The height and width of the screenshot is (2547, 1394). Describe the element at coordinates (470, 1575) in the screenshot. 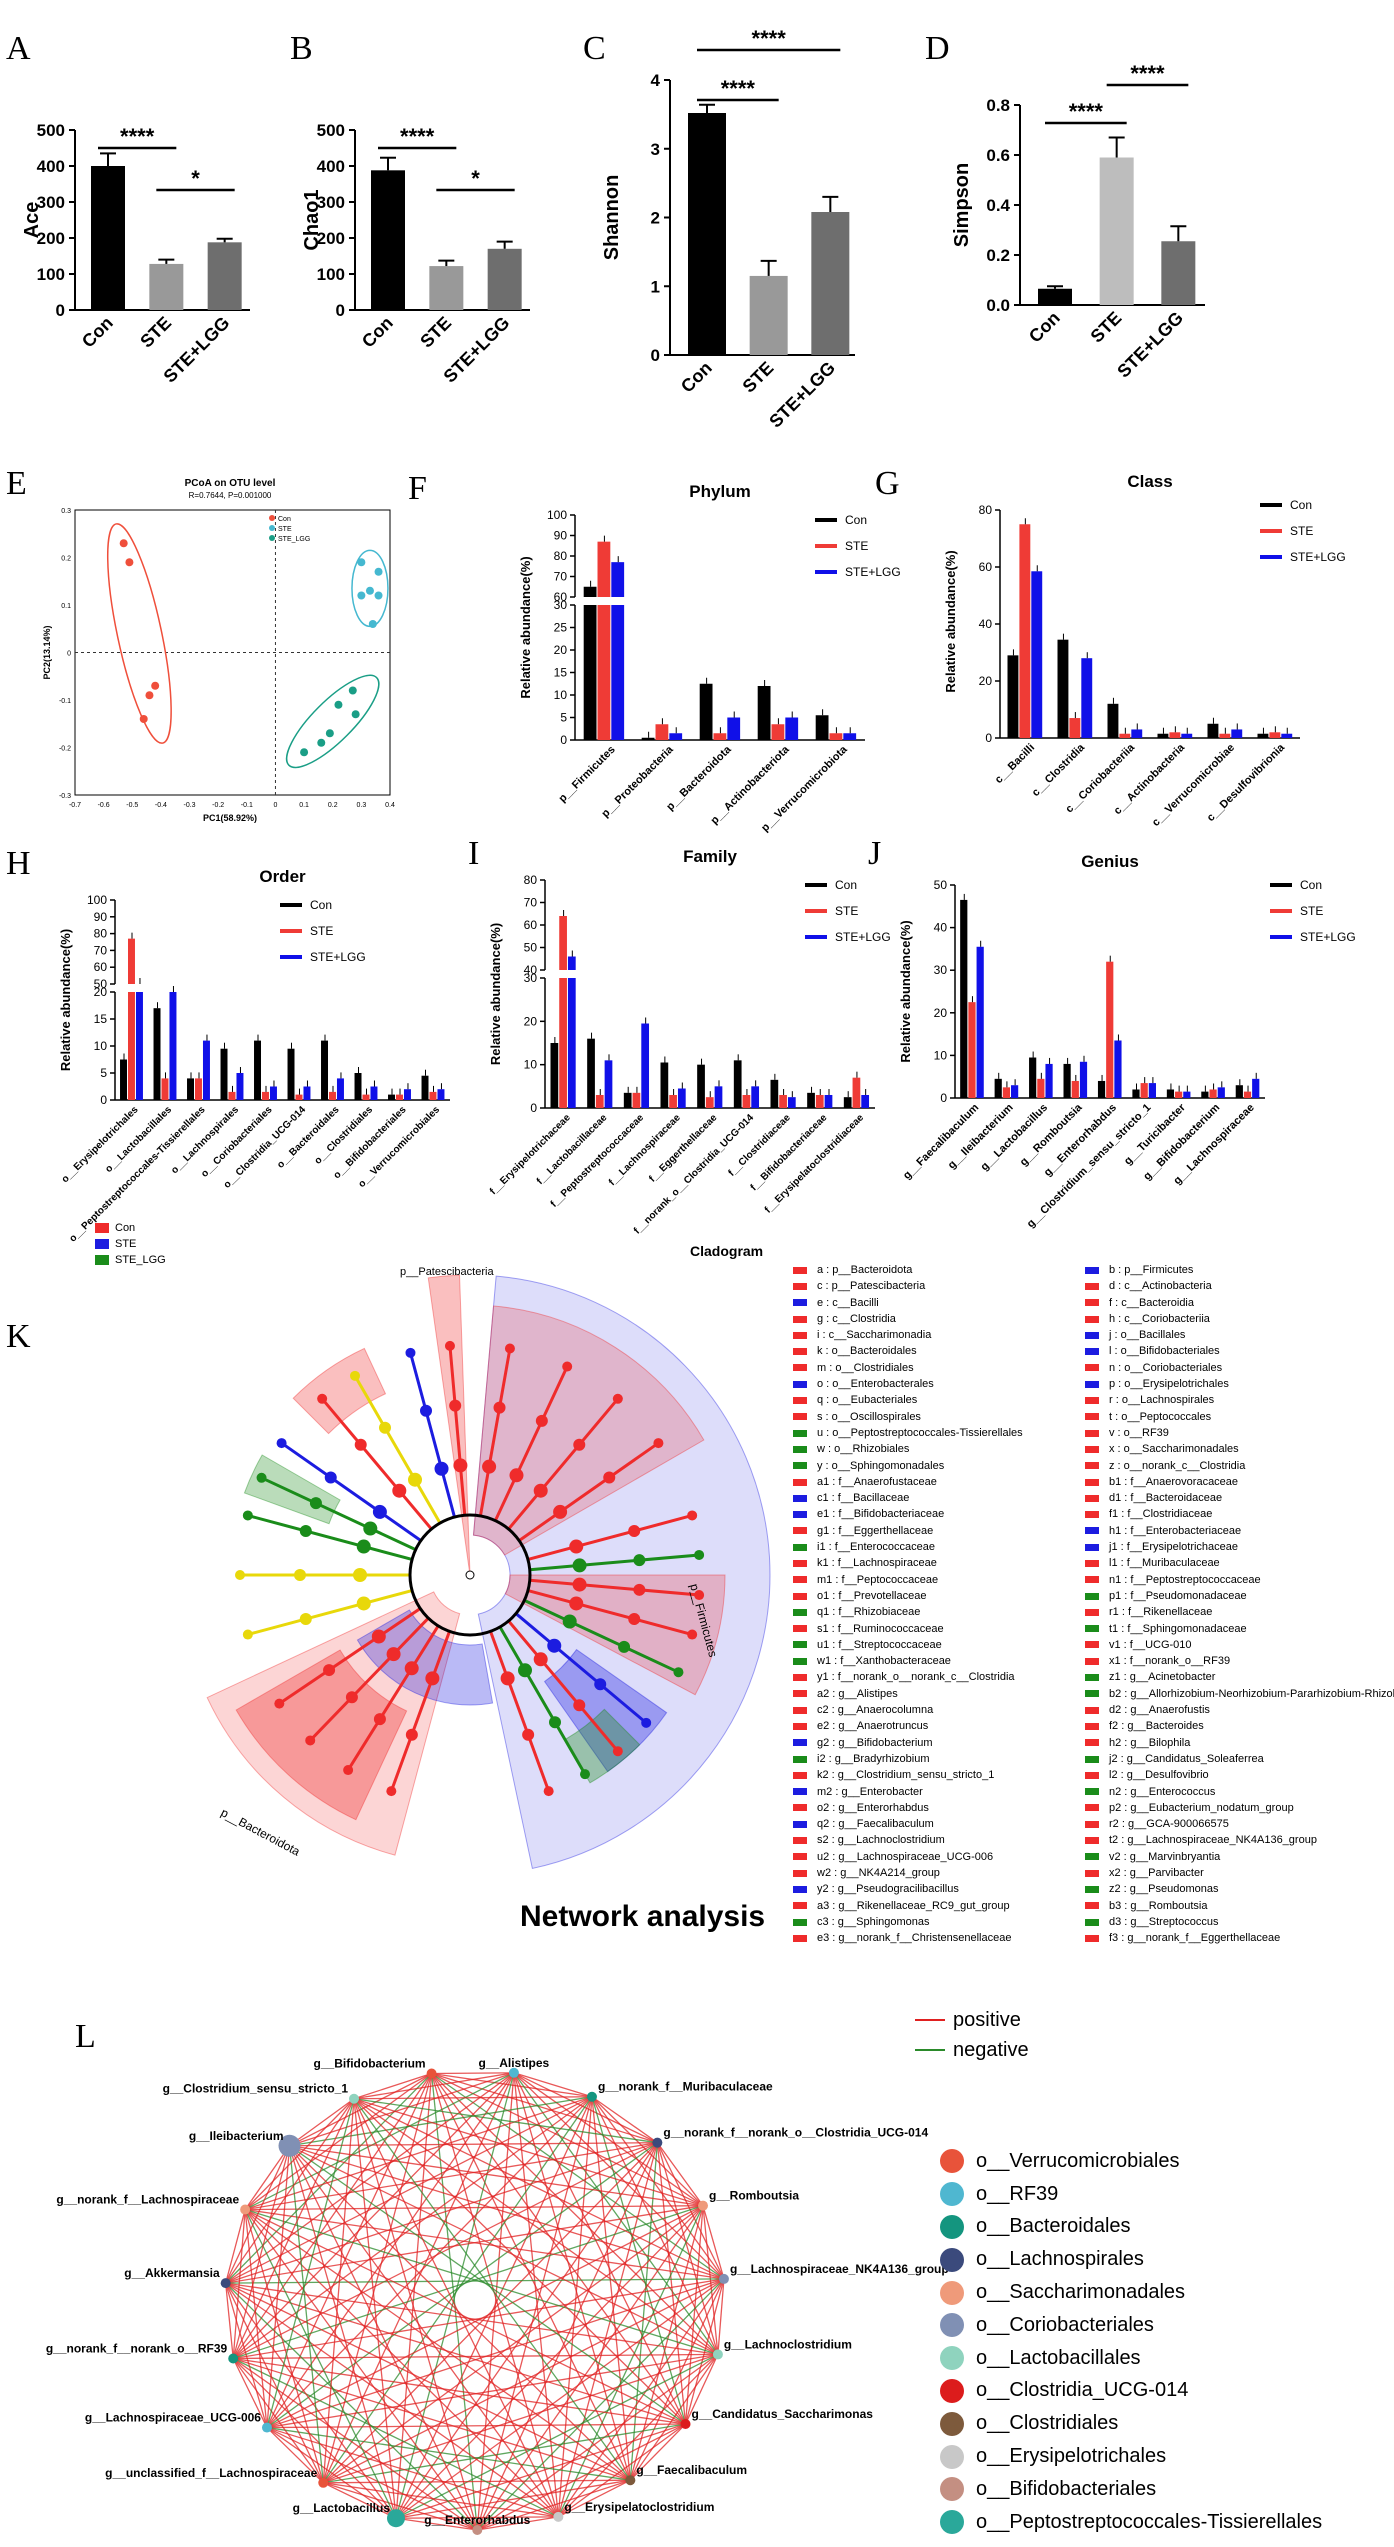

I see `cladogram-root` at that location.